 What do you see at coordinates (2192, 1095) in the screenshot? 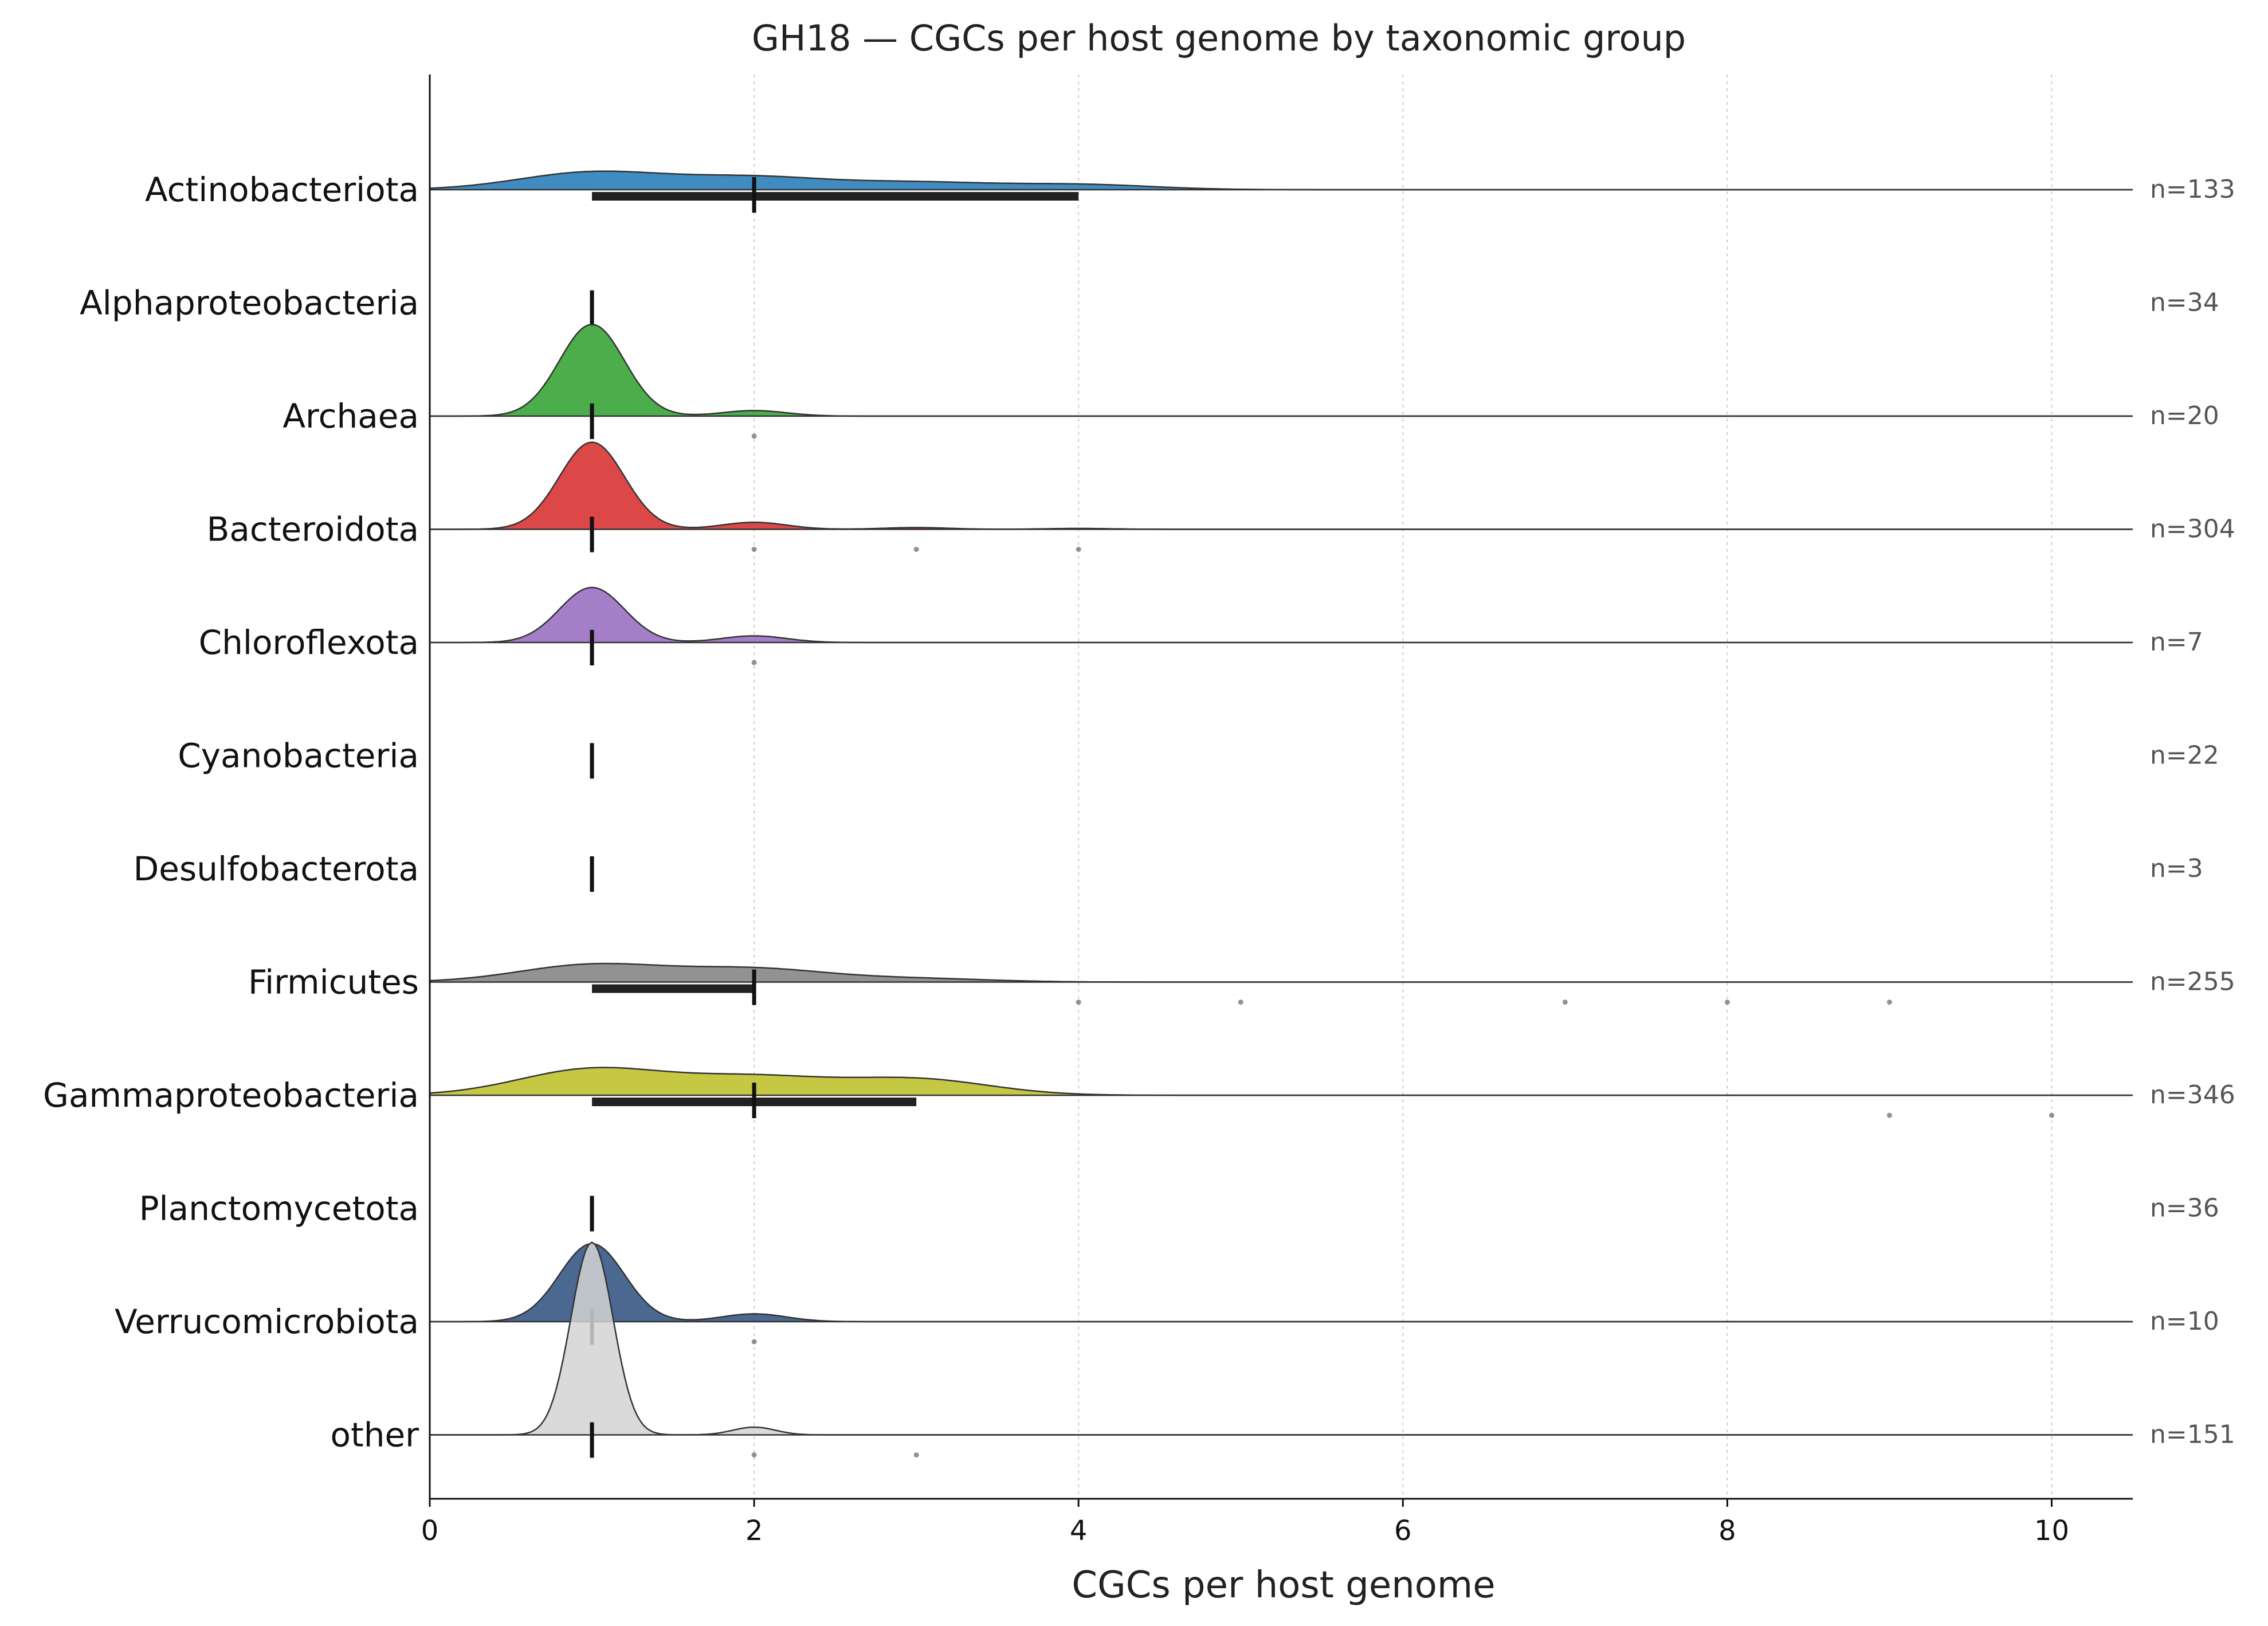
I see `n-count-label: n=346` at bounding box center [2192, 1095].